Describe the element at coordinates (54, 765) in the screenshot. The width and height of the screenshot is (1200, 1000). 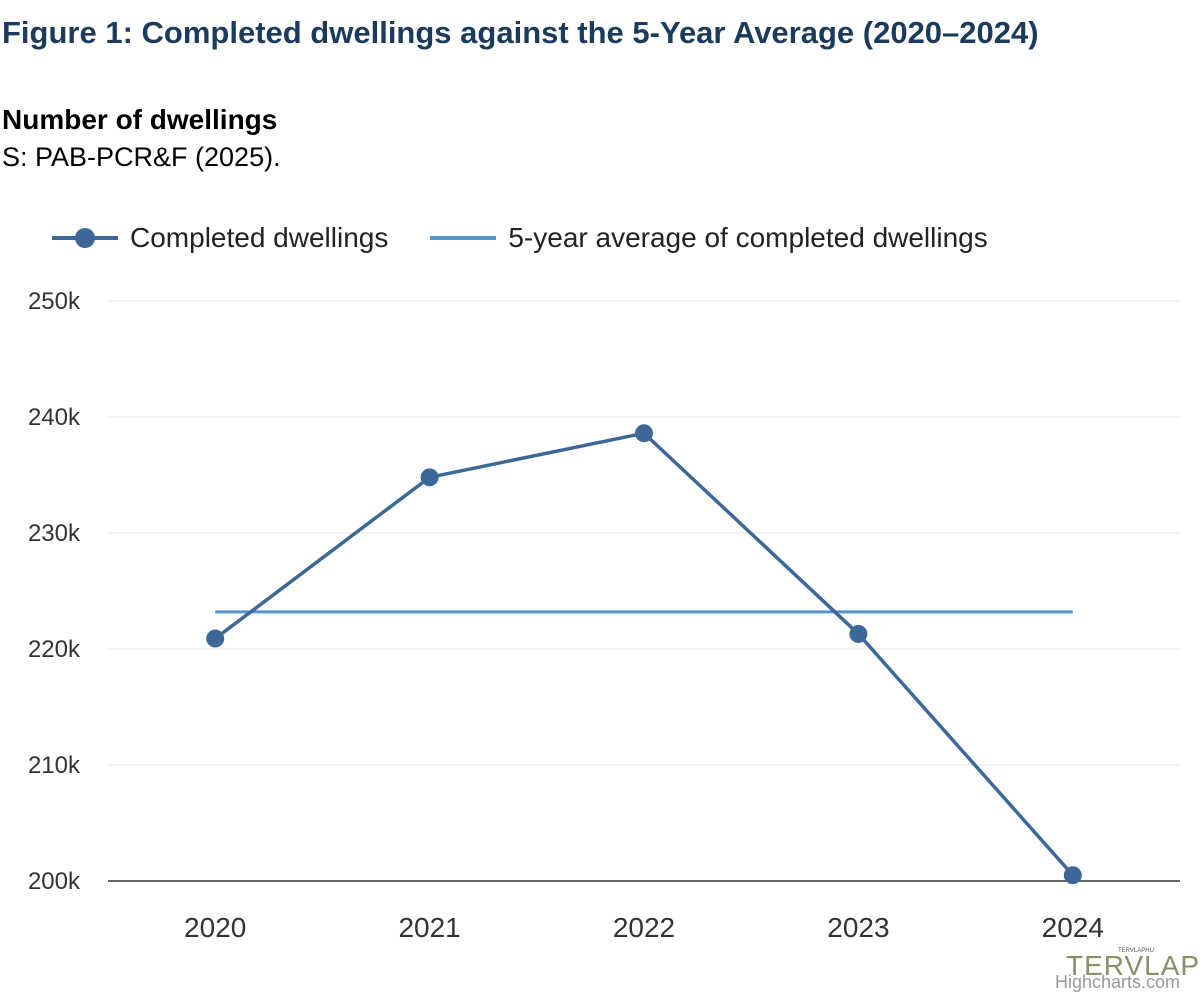
I see `y-tick-label: 210k` at that location.